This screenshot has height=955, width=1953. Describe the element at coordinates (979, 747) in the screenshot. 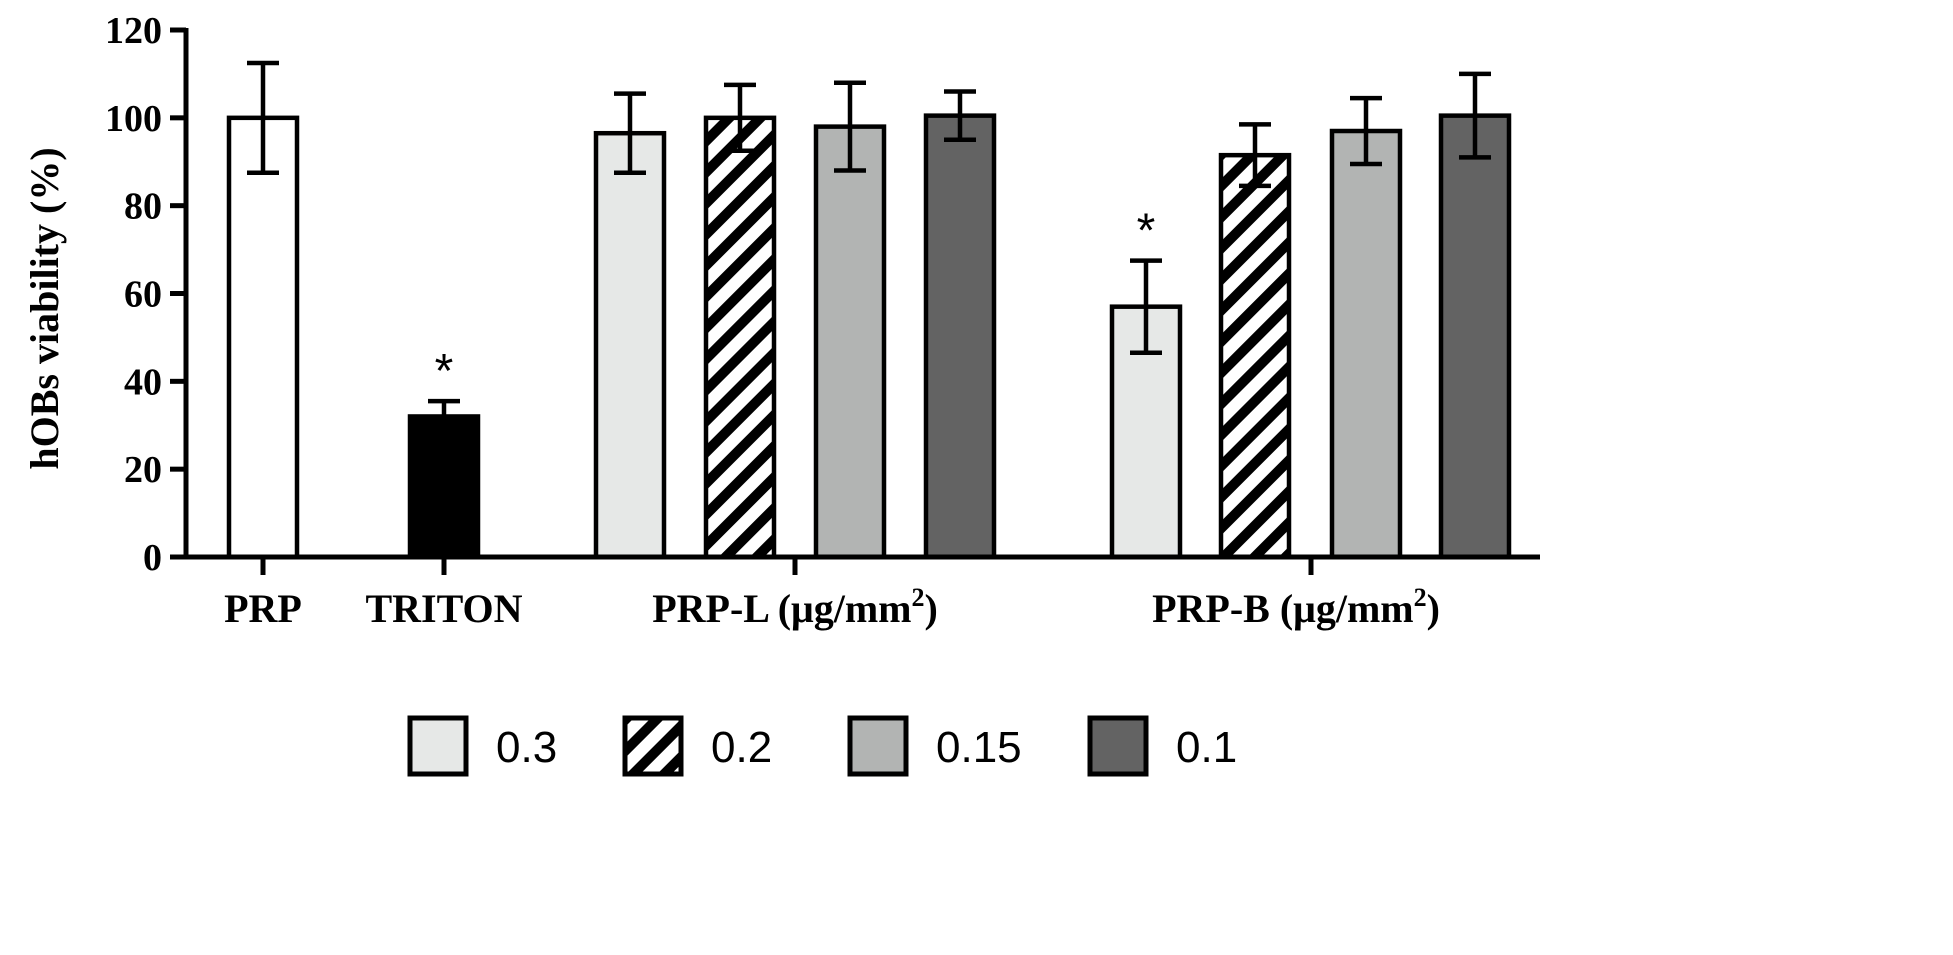

I see `legend-label: 0.15` at that location.